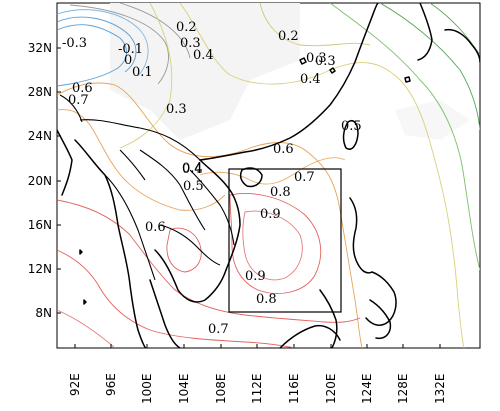 This screenshot has height=411, width=500. What do you see at coordinates (380, 319) in the screenshot?
I see `coastline-mindanao` at bounding box center [380, 319].